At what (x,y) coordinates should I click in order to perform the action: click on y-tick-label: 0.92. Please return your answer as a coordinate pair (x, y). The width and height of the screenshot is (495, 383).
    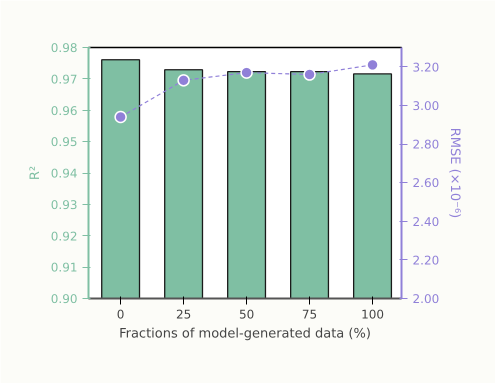
    Looking at the image, I should click on (64, 236).